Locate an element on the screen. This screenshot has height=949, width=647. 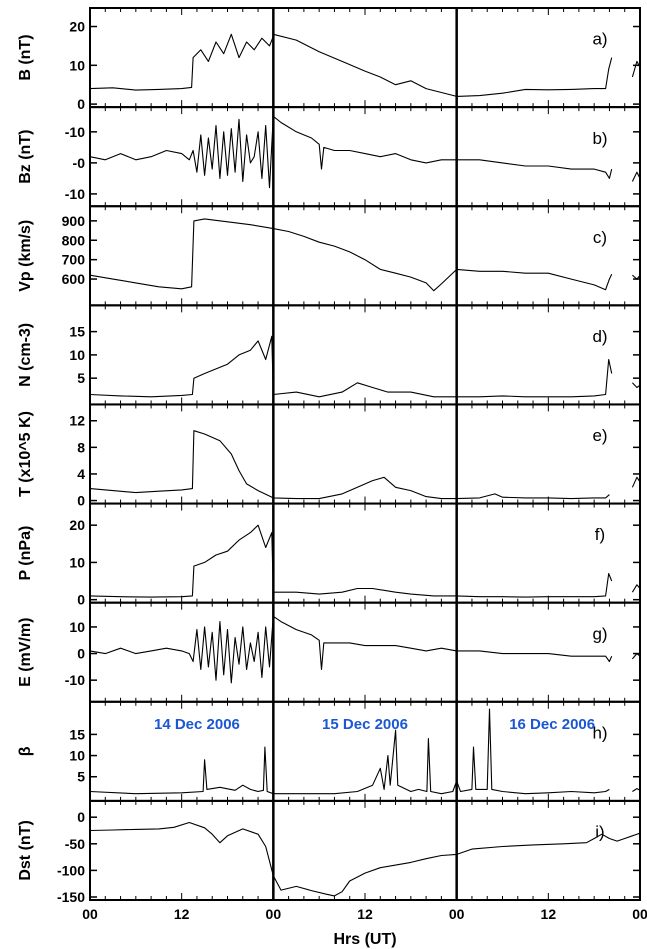
y-tick-label-beta-0: 5 is located at coordinates (81, 777).